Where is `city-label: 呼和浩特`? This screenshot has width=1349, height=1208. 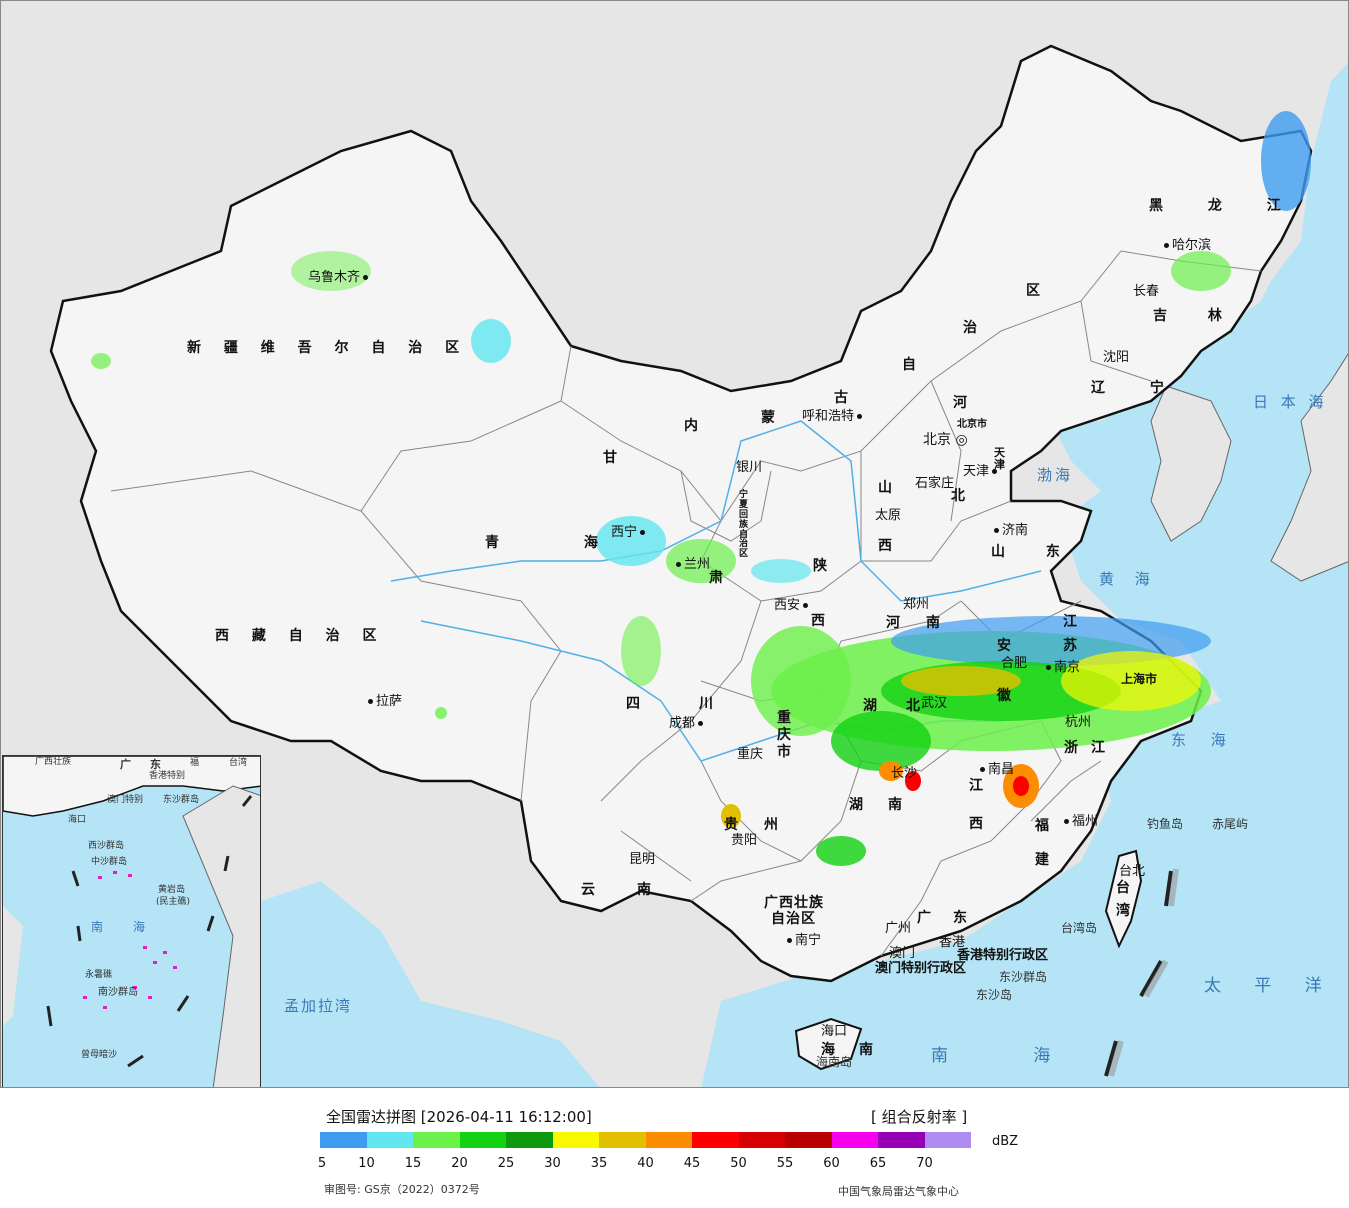 city-label: 呼和浩特 is located at coordinates (833, 416).